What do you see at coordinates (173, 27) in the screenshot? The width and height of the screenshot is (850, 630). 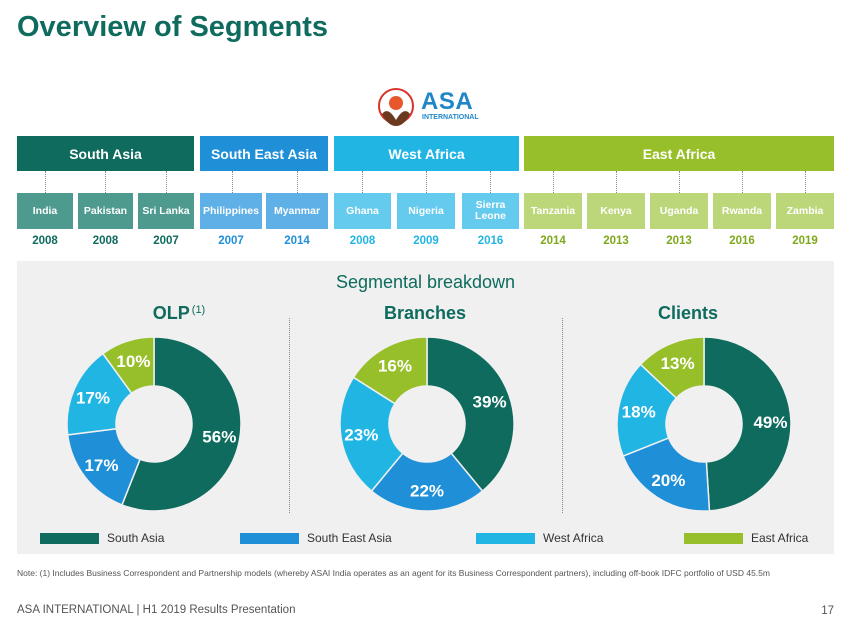 I see `page-title: Overview of Segments` at bounding box center [173, 27].